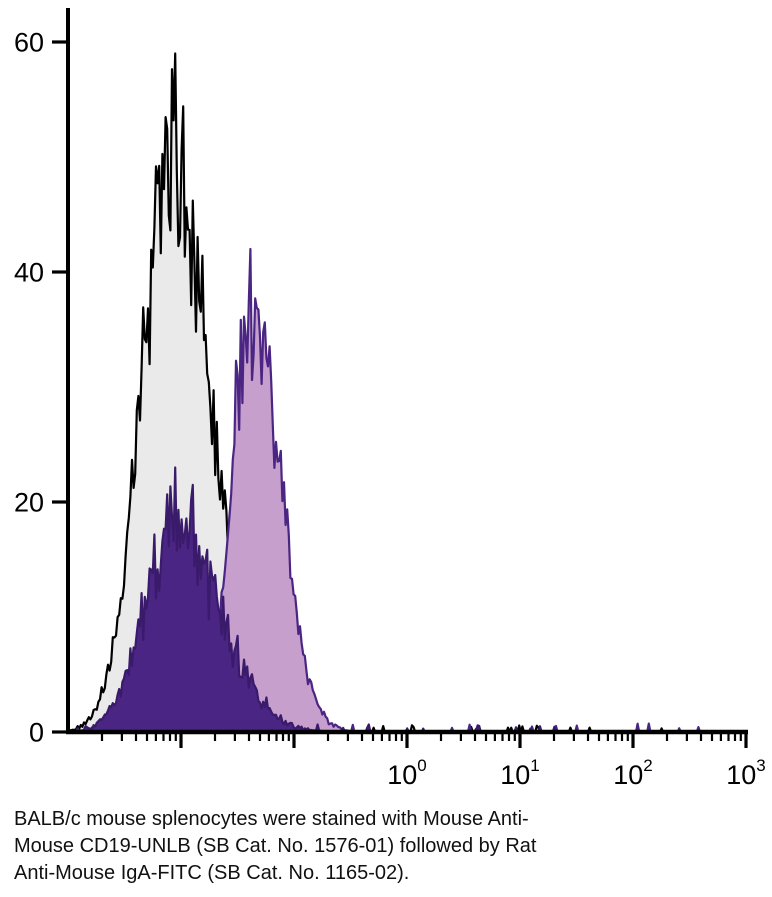 This screenshot has height=897, width=772. Describe the element at coordinates (746, 773) in the screenshot. I see `x-tick-label: 10³` at that location.